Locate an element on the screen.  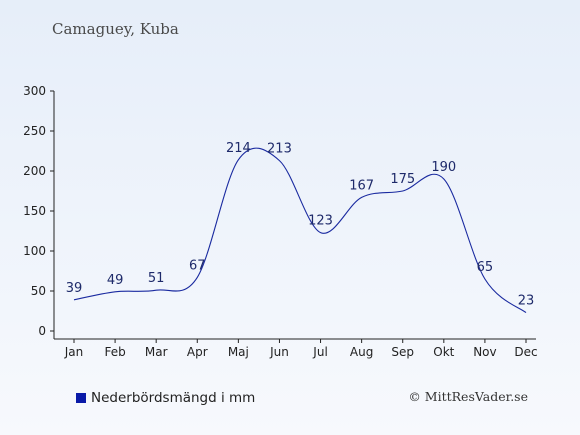
x-tick-label: Dec is located at coordinates (525, 352).